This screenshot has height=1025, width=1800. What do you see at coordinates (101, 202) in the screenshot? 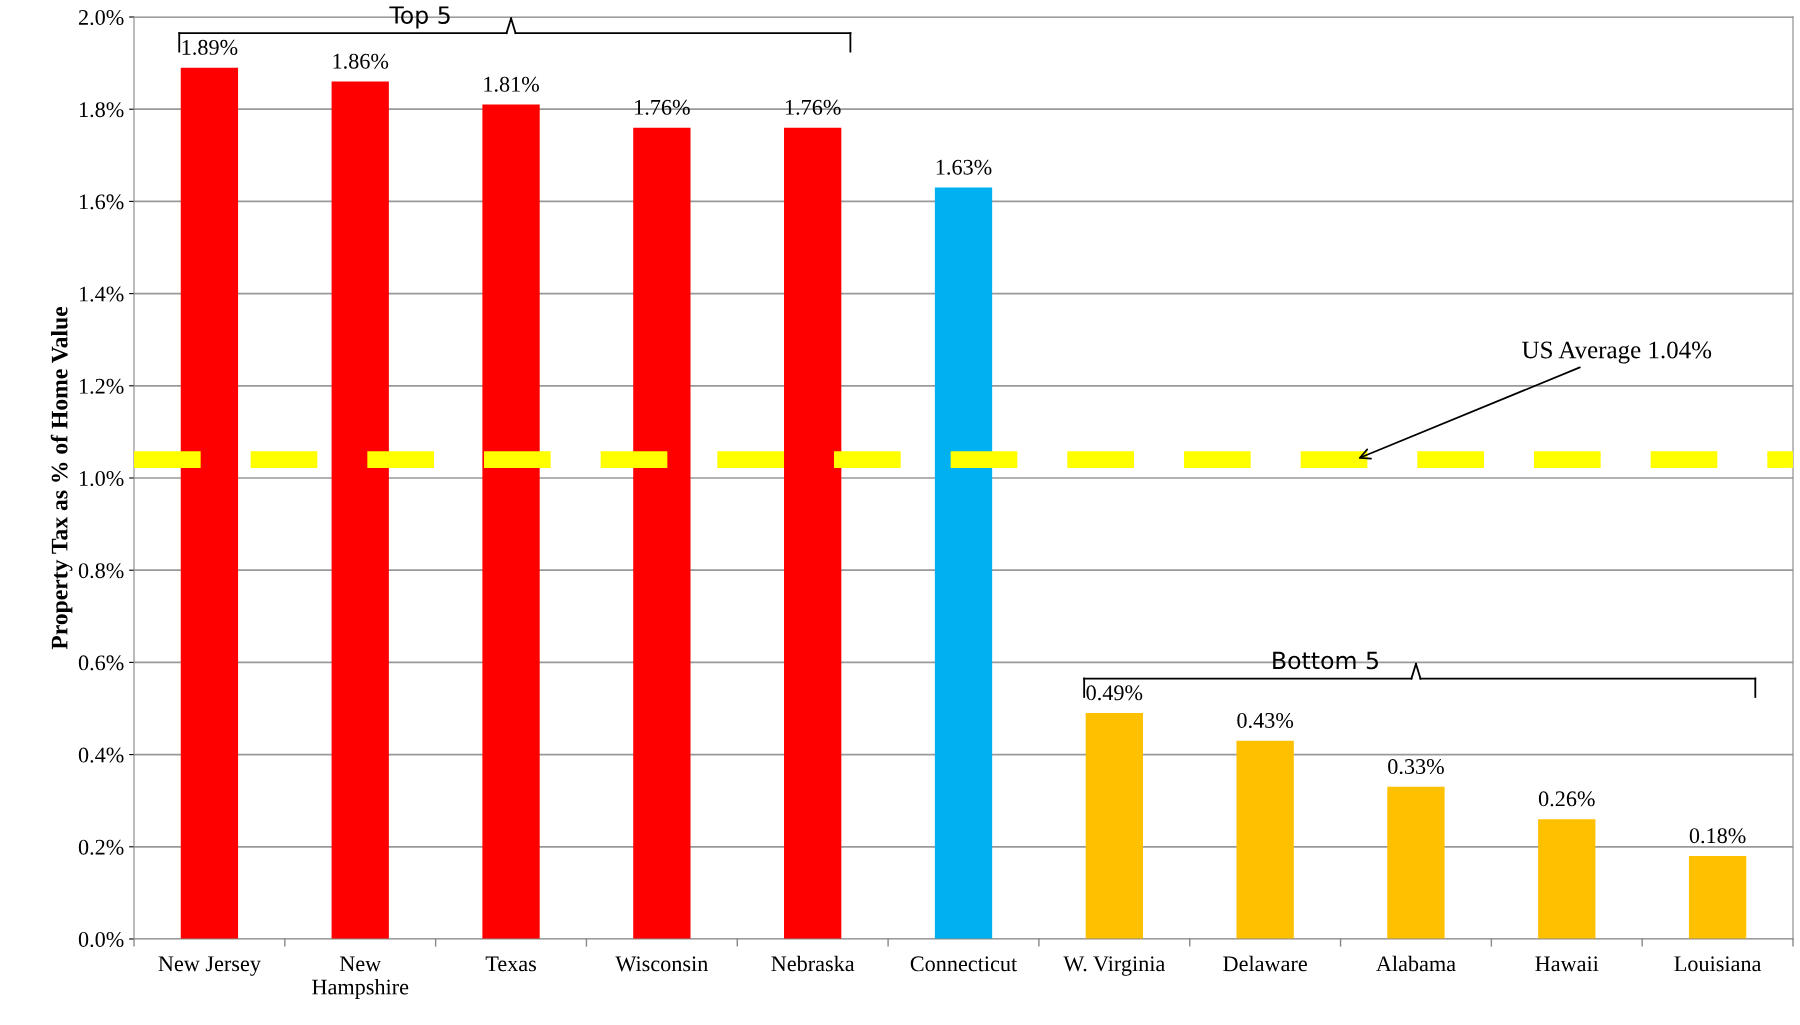
I see `y-tick-label: 1.6%` at bounding box center [101, 202].